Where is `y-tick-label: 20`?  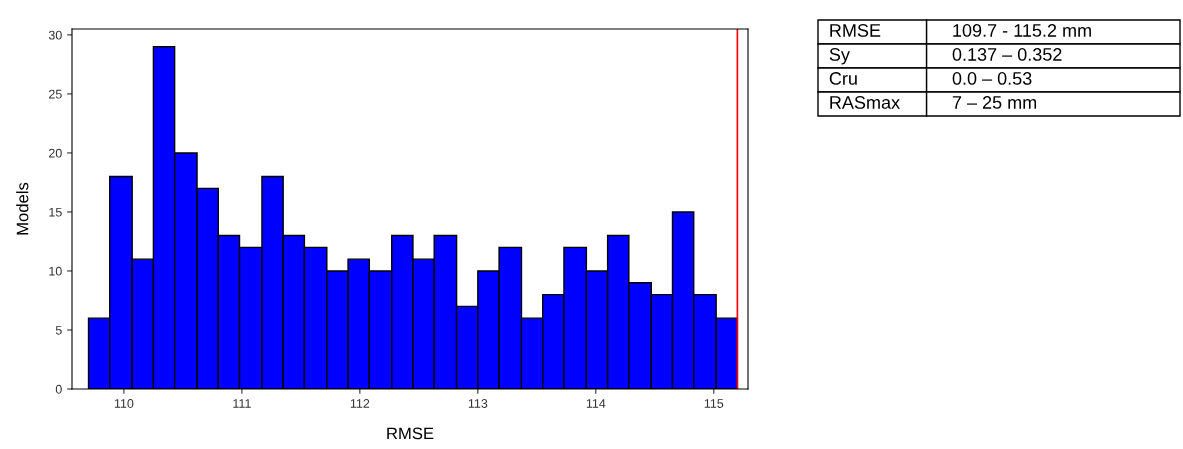 y-tick-label: 20 is located at coordinates (55, 153).